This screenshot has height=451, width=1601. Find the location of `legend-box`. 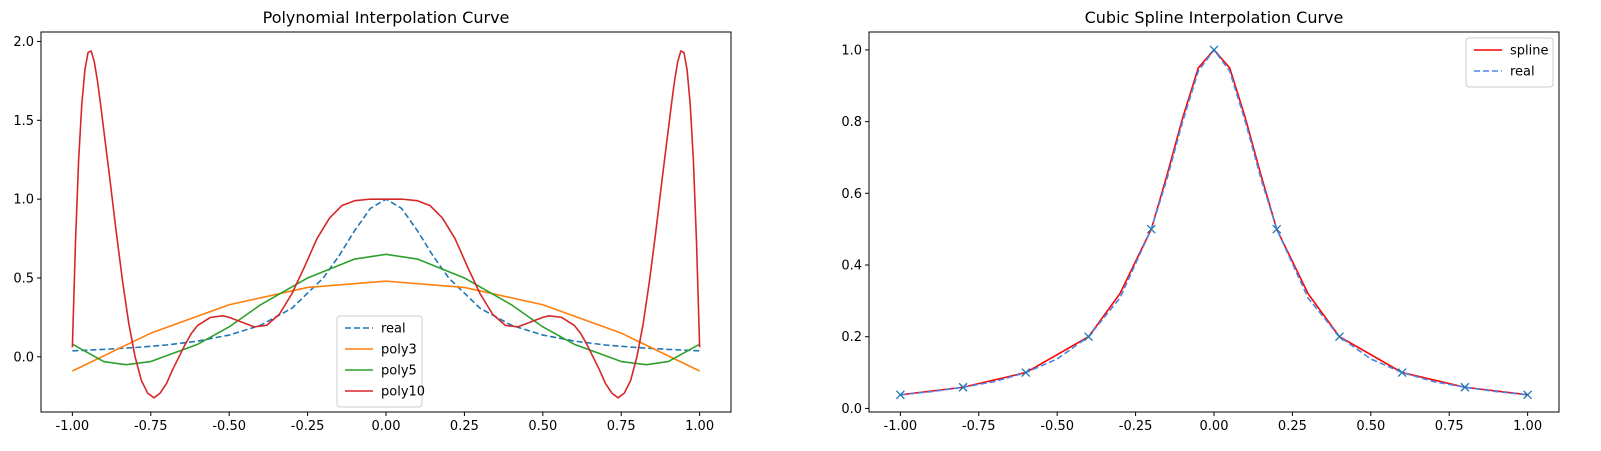

legend-box is located at coordinates (379, 361).